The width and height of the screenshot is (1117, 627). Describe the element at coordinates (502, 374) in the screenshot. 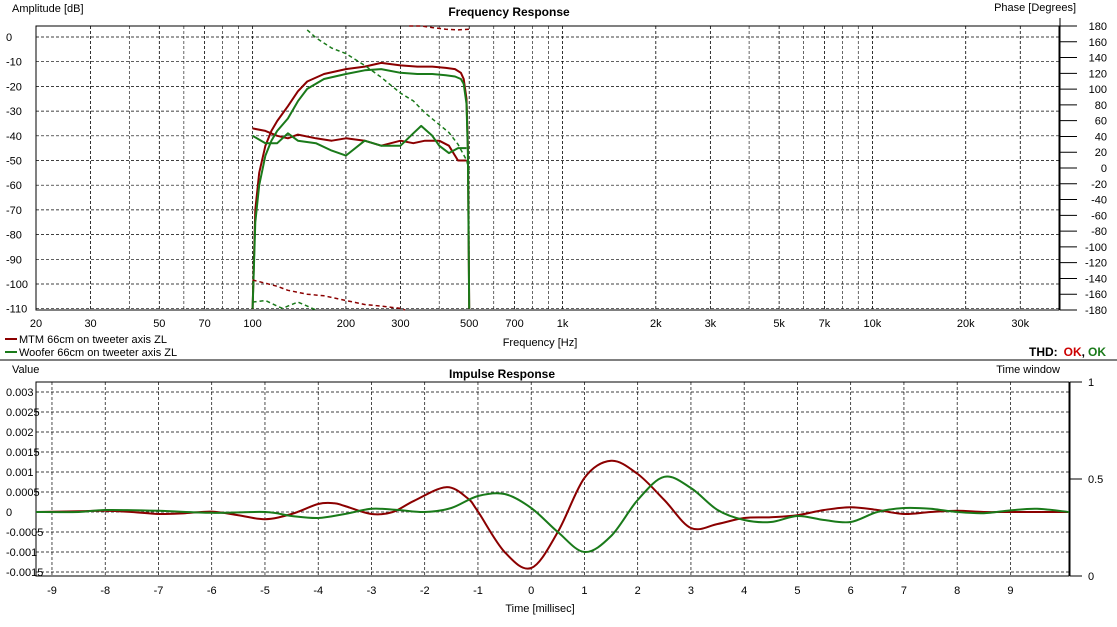

I see `impulse-chart-title: Impulse Response` at that location.